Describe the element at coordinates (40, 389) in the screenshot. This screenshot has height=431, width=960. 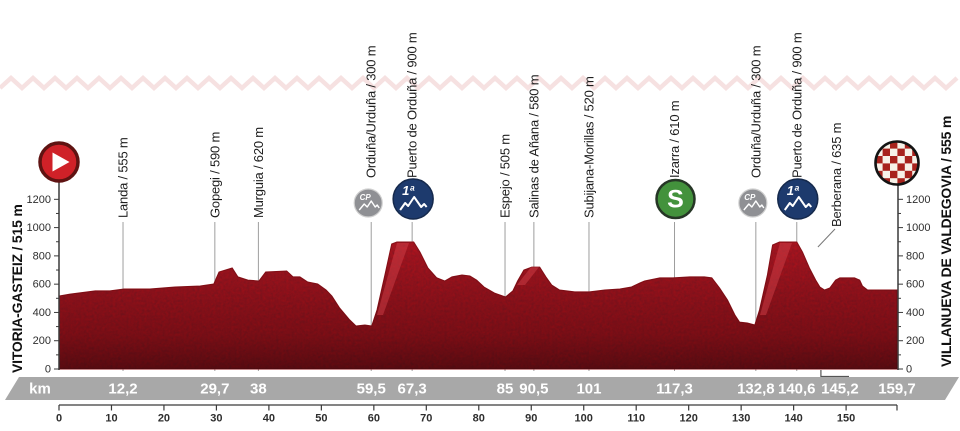
I see `km-bar-unit-label: km` at that location.